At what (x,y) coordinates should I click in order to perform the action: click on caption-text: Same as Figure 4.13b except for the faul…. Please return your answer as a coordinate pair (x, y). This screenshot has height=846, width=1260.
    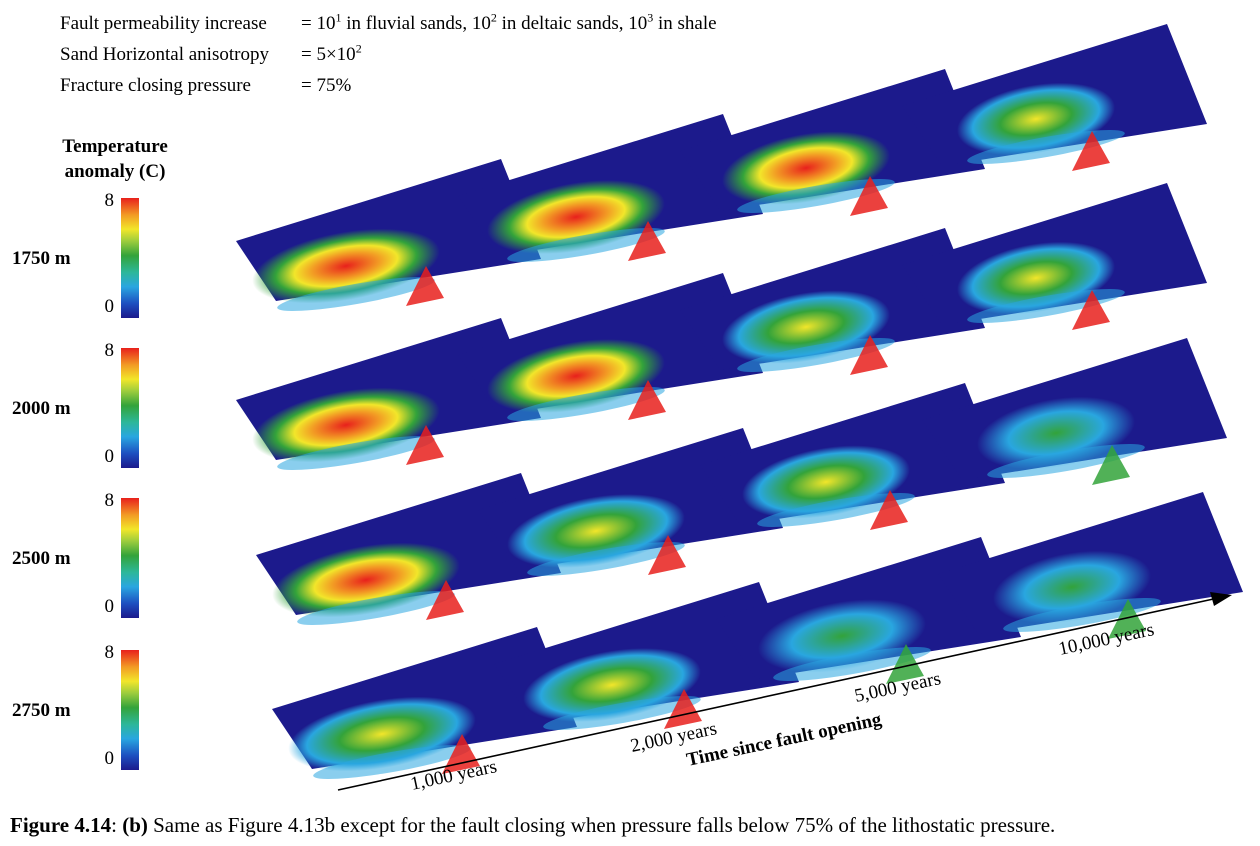
    Looking at the image, I should click on (601, 825).